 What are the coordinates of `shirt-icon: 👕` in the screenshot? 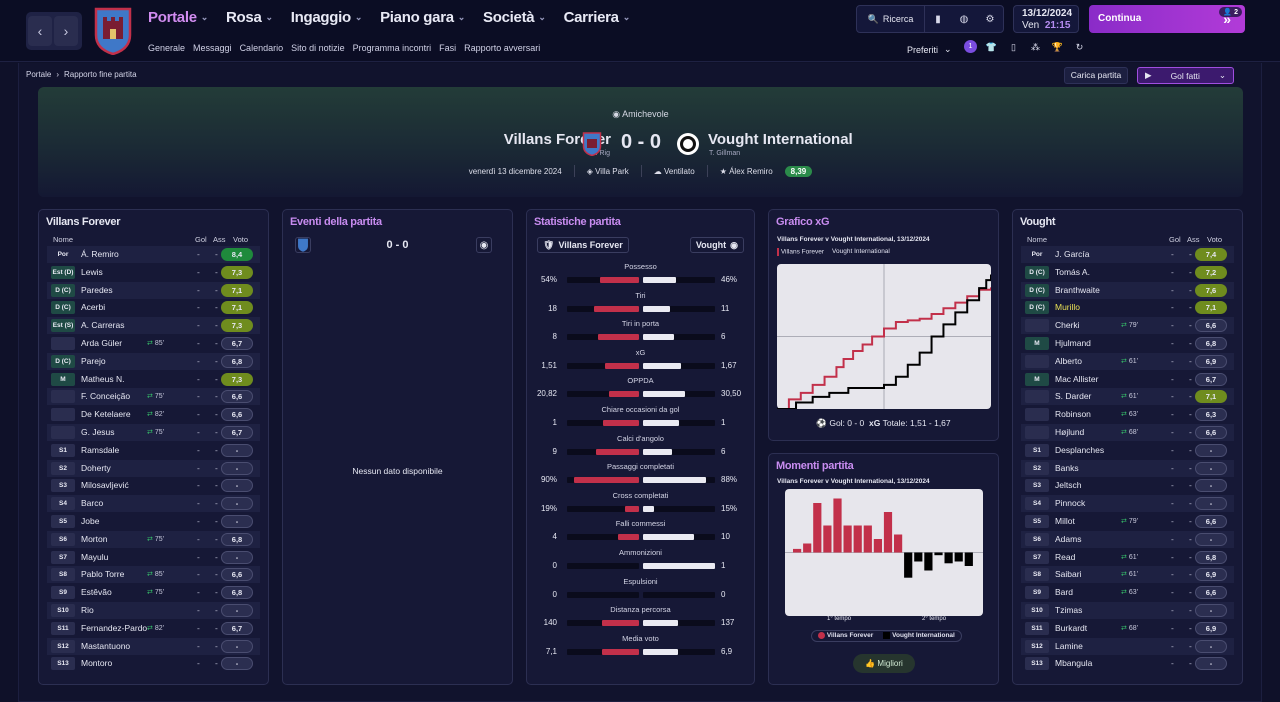 It's located at (991, 47).